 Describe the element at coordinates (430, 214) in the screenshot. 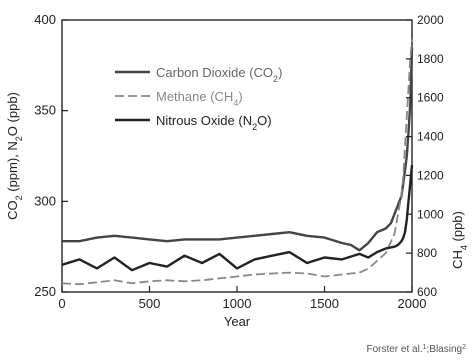

I see `y-right-tick-label: 1000` at that location.